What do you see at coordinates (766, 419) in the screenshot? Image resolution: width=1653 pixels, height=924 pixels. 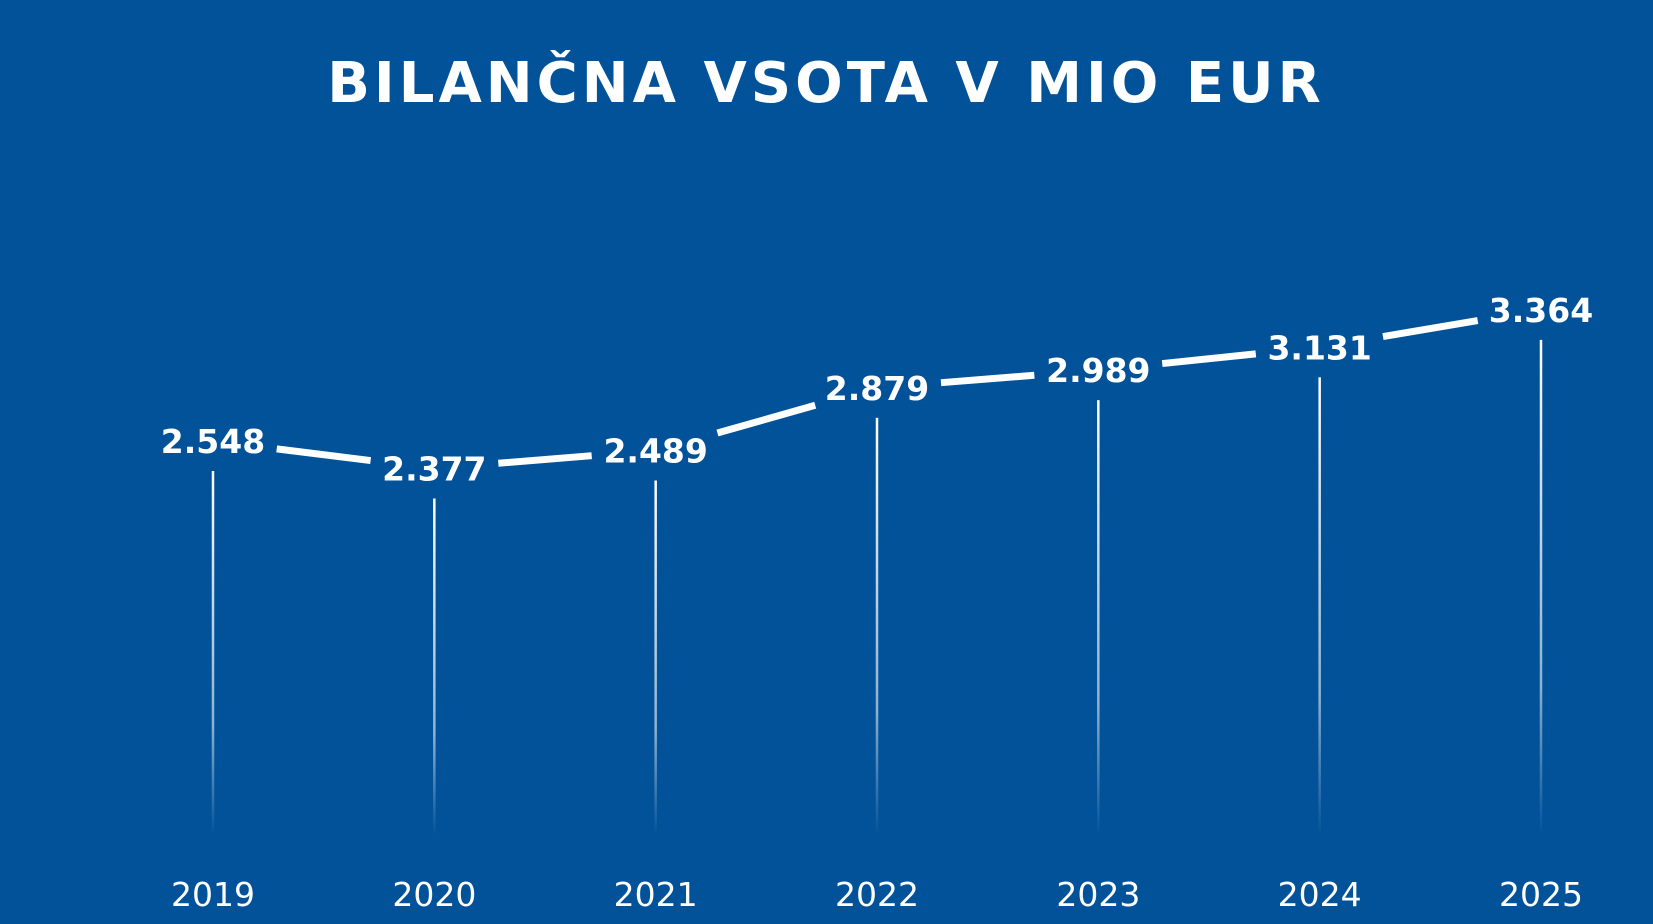 I see `line-segment-2021-2022` at bounding box center [766, 419].